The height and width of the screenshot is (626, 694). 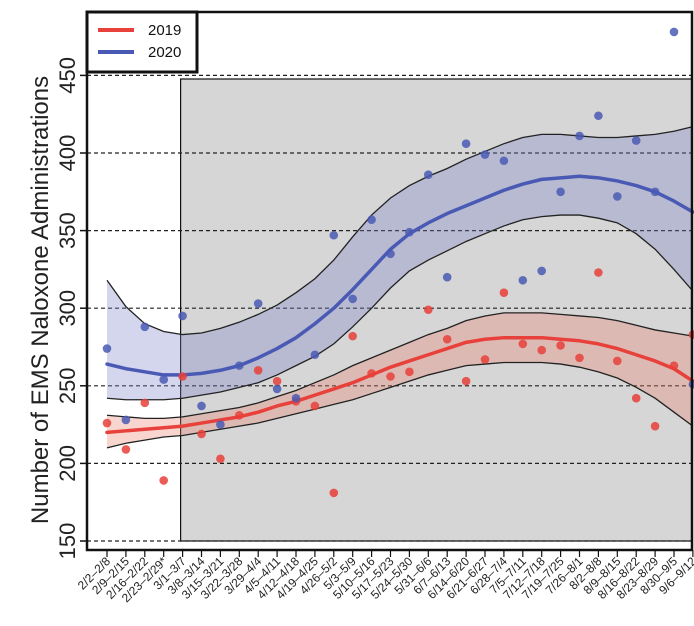 I want to click on legend-box, so click(x=142, y=42).